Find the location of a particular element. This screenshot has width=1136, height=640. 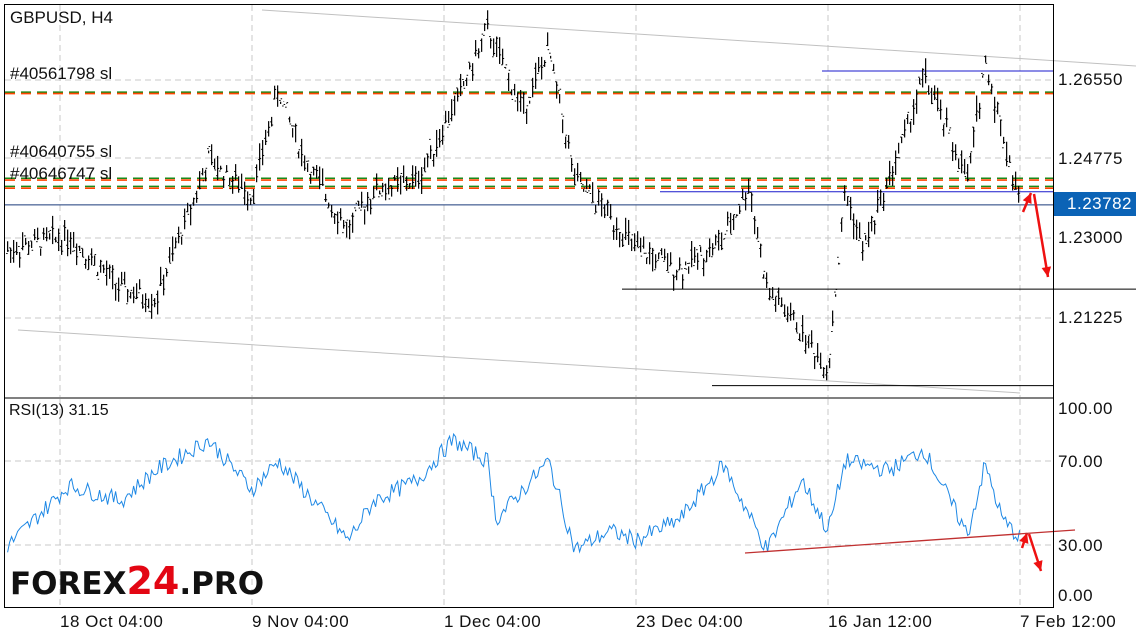

rsi-title: RSI(13) 31.15 is located at coordinates (59, 410).